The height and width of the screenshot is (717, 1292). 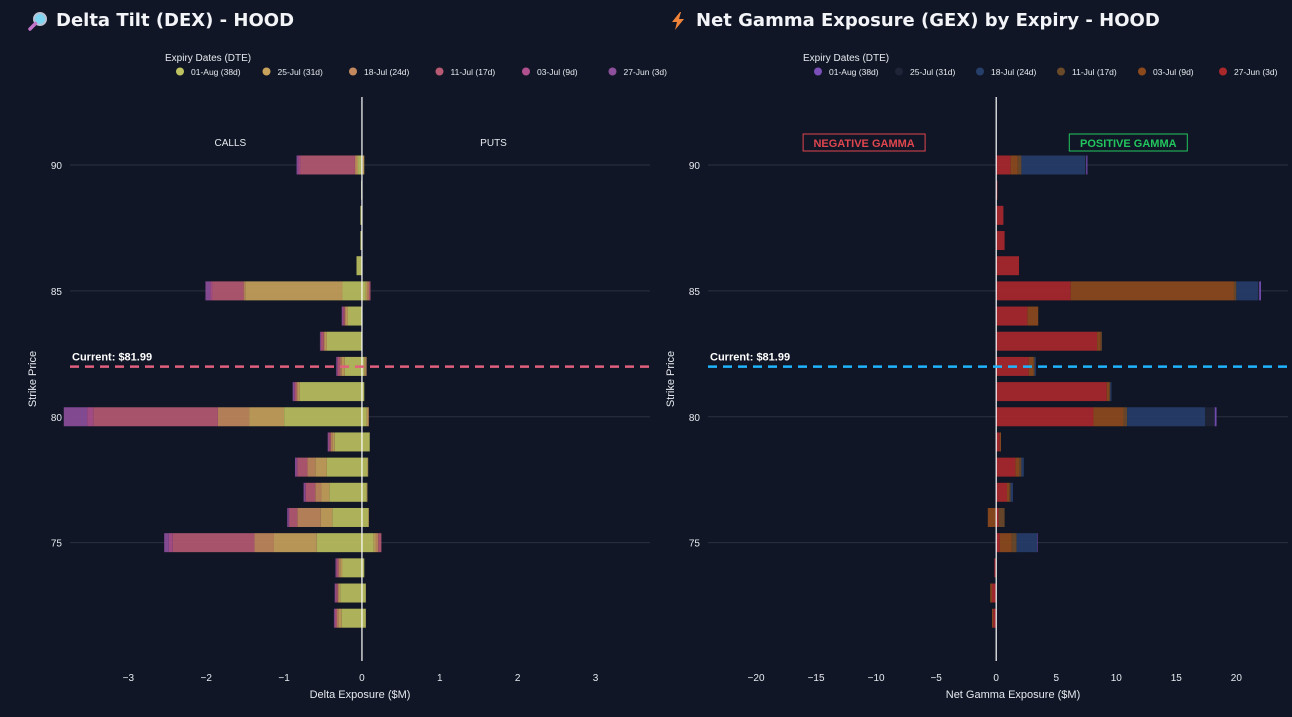 What do you see at coordinates (360, 695) in the screenshot?
I see `x-axis-label: Delta Exposure ($M)` at bounding box center [360, 695].